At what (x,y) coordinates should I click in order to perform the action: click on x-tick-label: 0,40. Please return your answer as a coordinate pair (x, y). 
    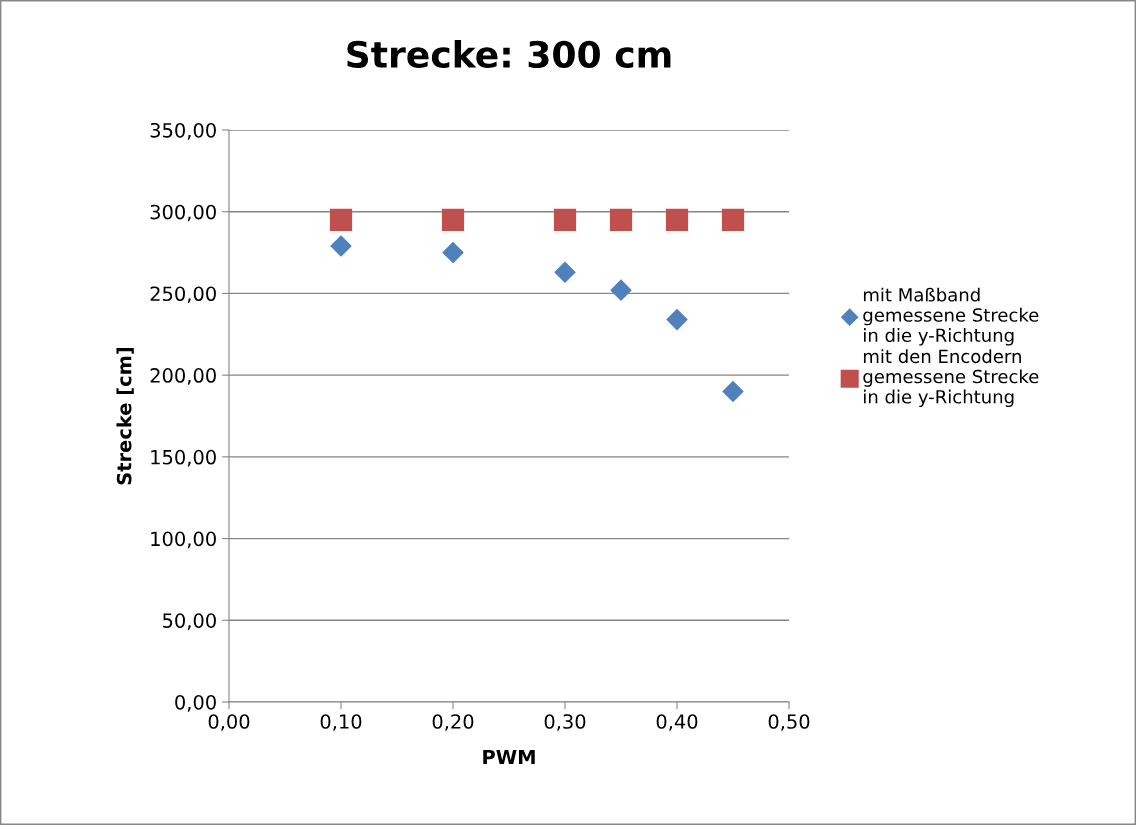
    Looking at the image, I should click on (677, 722).